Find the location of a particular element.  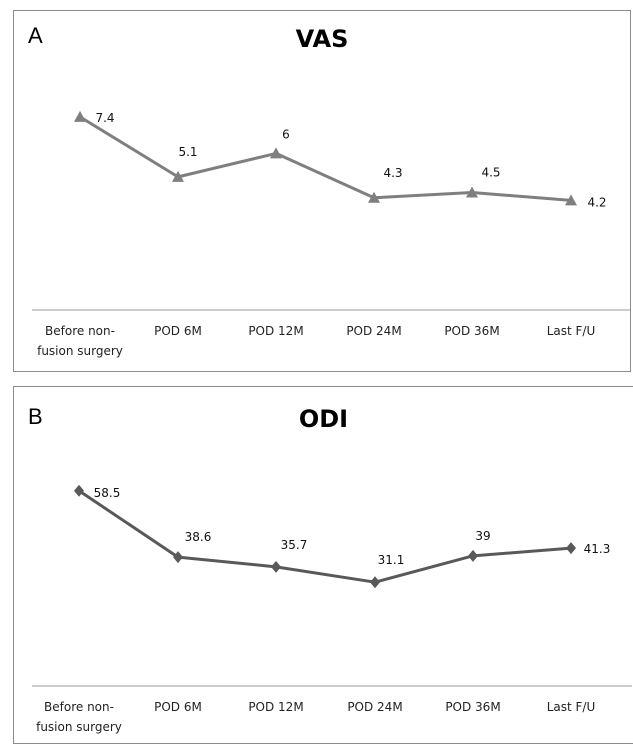

data-label: 38.6 is located at coordinates (198, 537).